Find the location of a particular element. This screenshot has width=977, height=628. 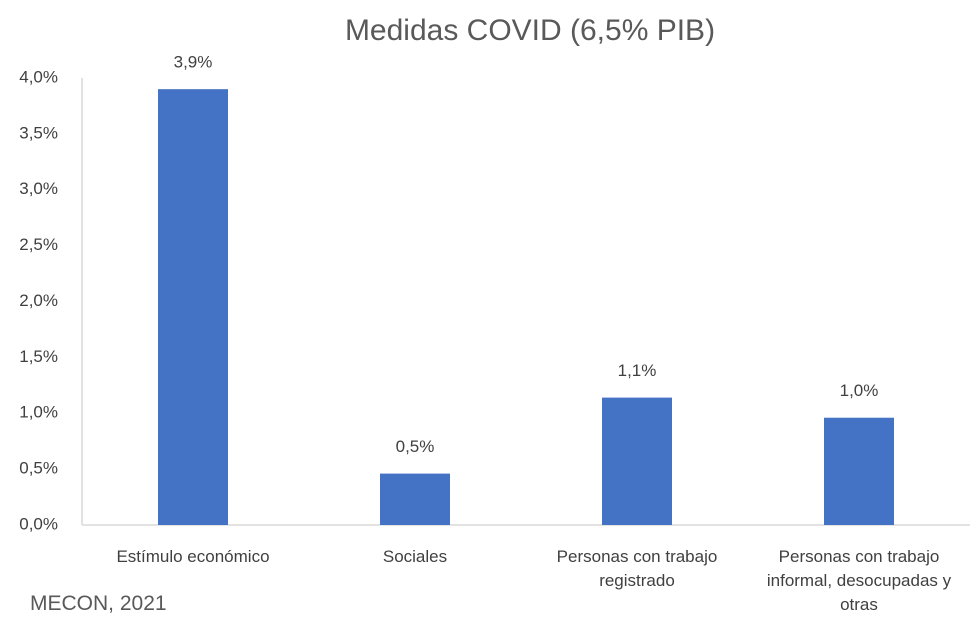

y-tick-label: 0,0% is located at coordinates (38, 523).